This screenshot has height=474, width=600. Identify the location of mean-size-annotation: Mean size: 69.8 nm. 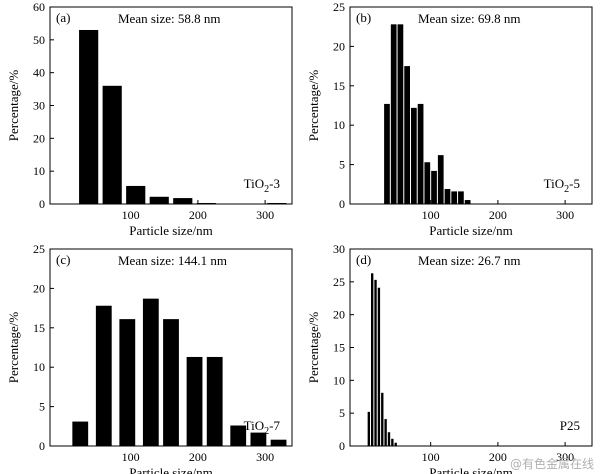
(469, 18).